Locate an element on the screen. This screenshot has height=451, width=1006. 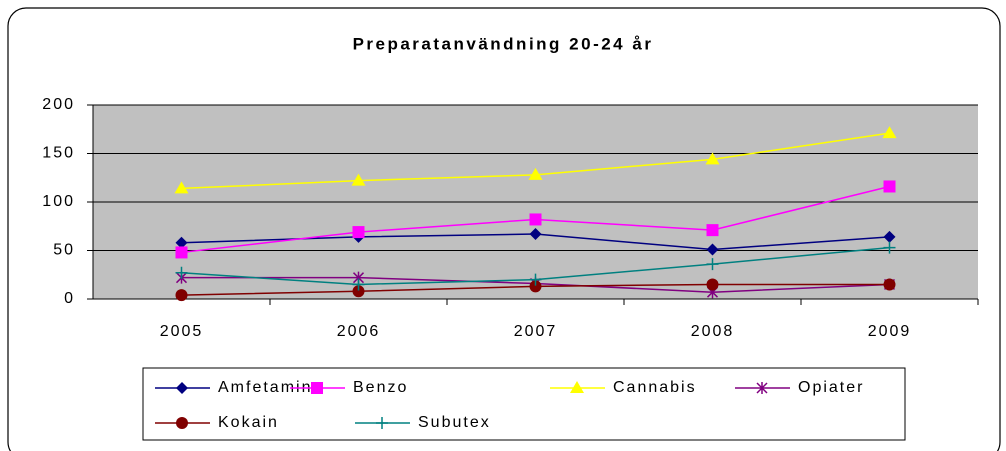
y-tick-label: 0 is located at coordinates (69, 298).